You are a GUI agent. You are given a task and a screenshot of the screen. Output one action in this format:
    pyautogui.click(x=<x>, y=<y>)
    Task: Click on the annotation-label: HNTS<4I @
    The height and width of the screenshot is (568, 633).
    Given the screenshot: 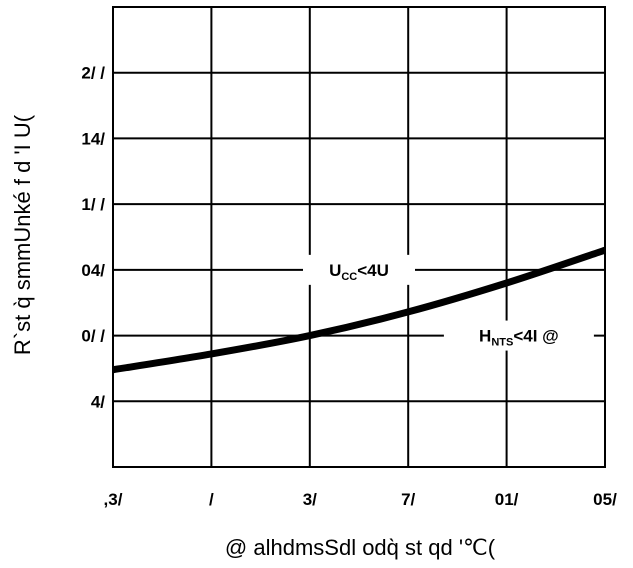 What is the action you would take?
    pyautogui.click(x=519, y=338)
    